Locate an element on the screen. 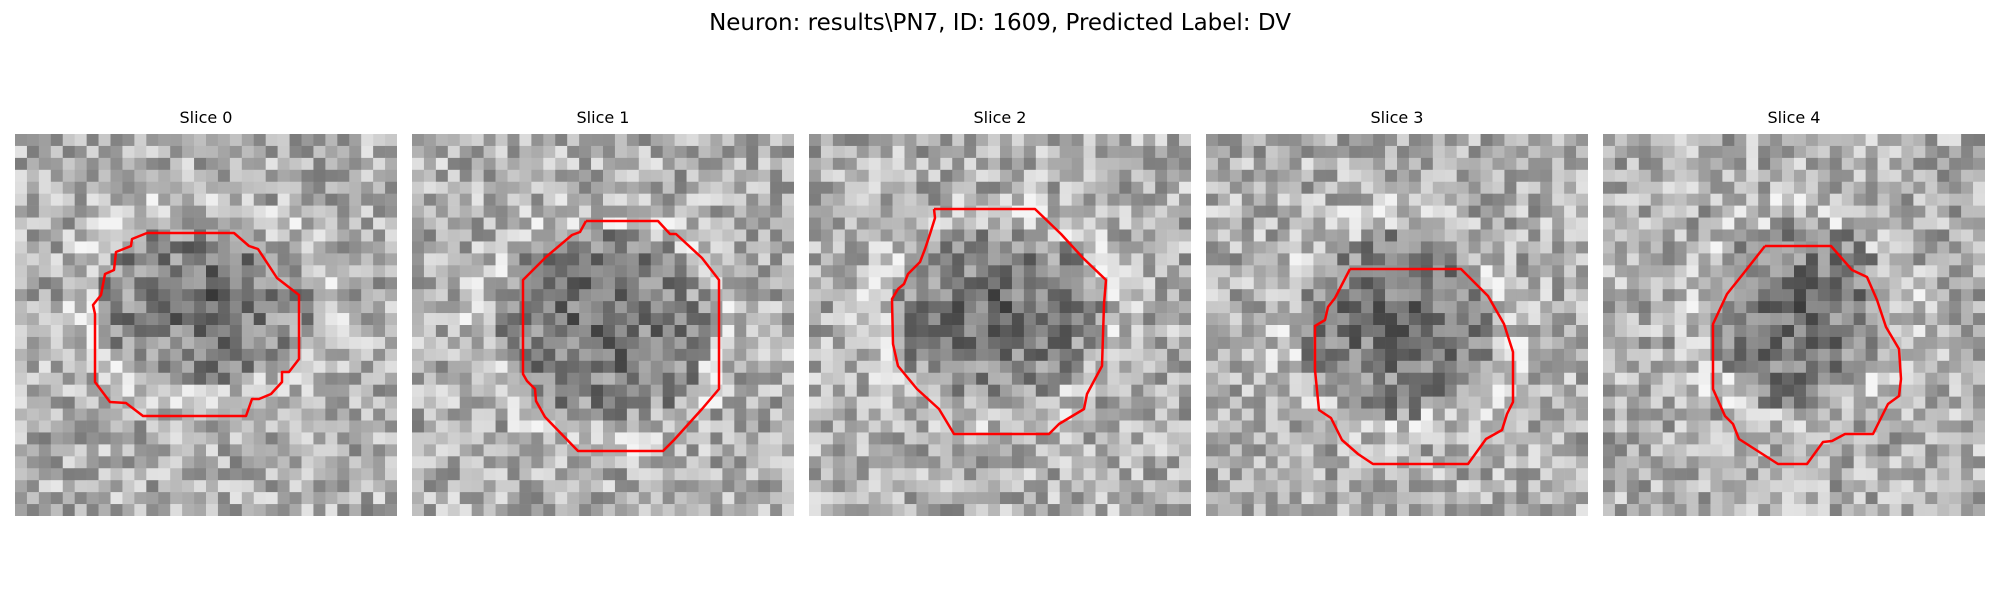 Image resolution: width=2000 pixels, height=600 pixels. slice-title: Slice 3 is located at coordinates (1397, 117).